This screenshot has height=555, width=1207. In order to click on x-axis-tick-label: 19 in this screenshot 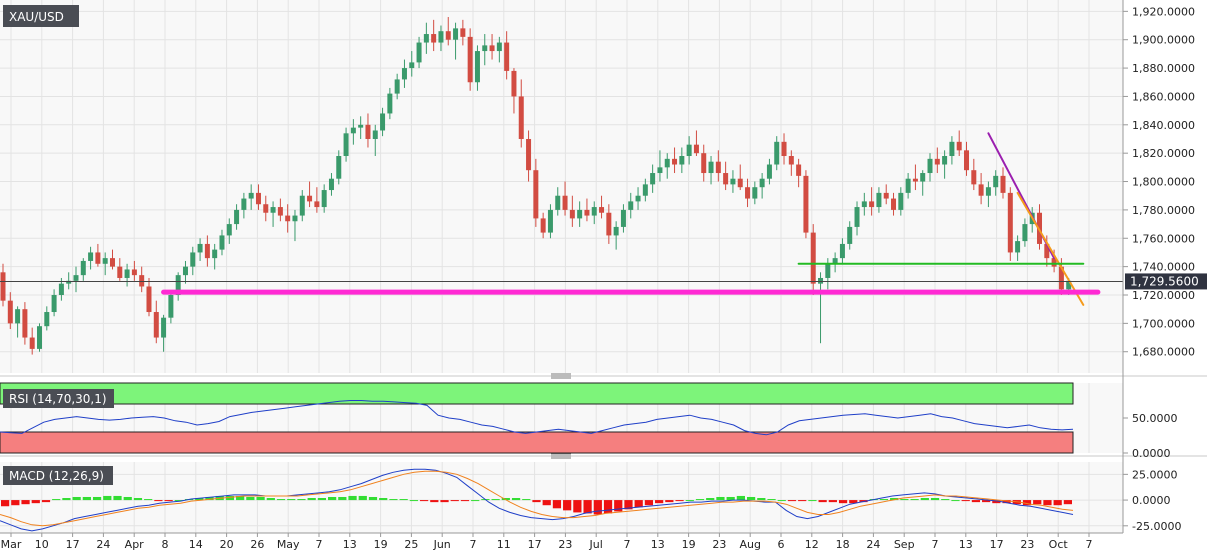, I will do `click(689, 544)`.